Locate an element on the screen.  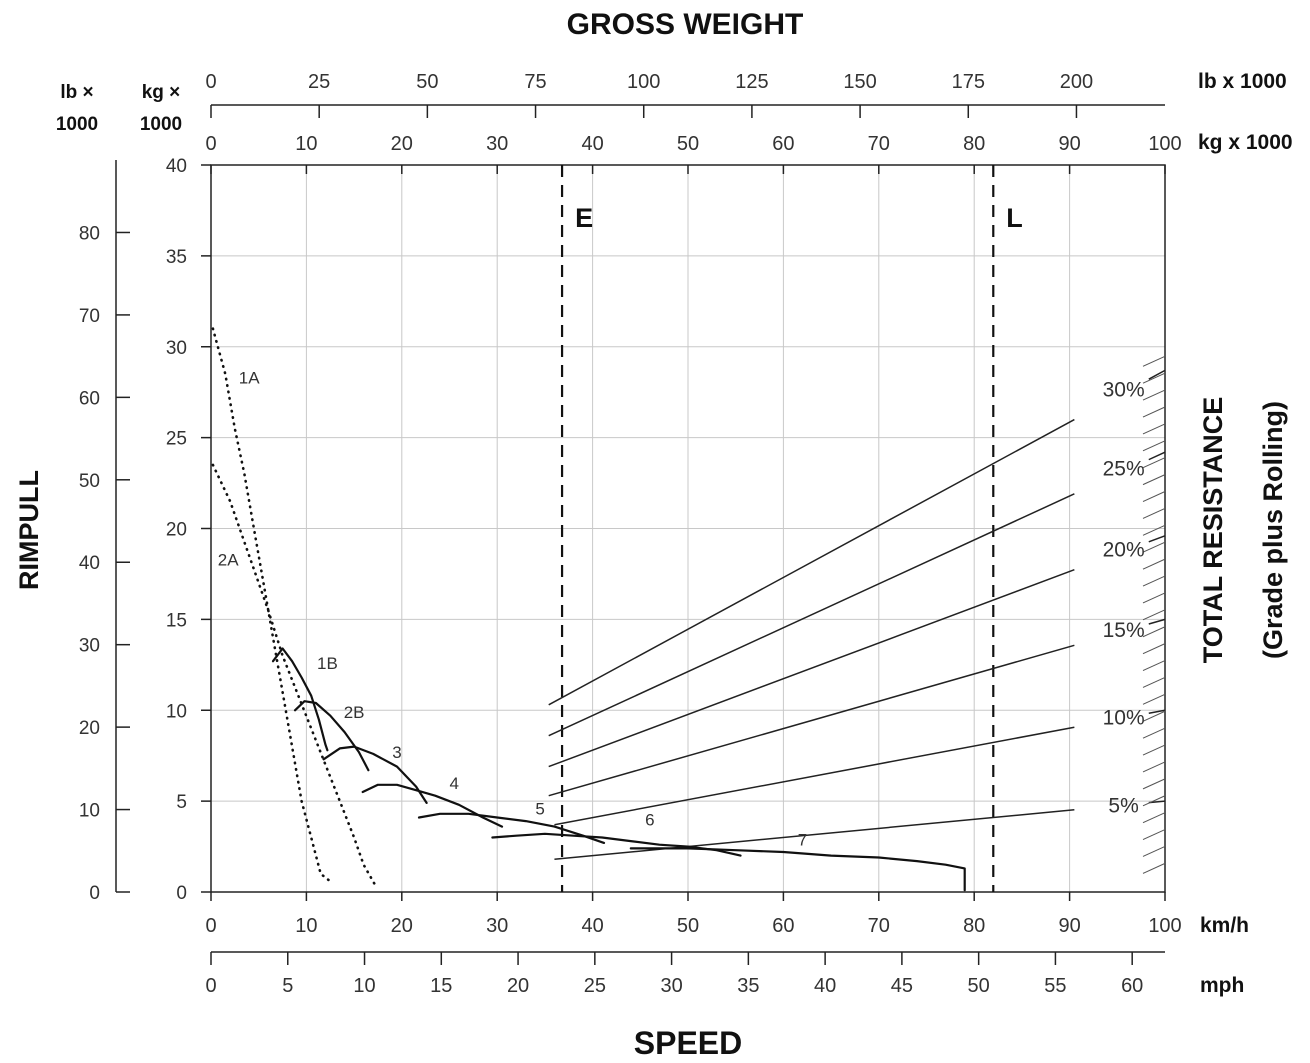
top-kg-tick-label: 0 is located at coordinates (210, 144).